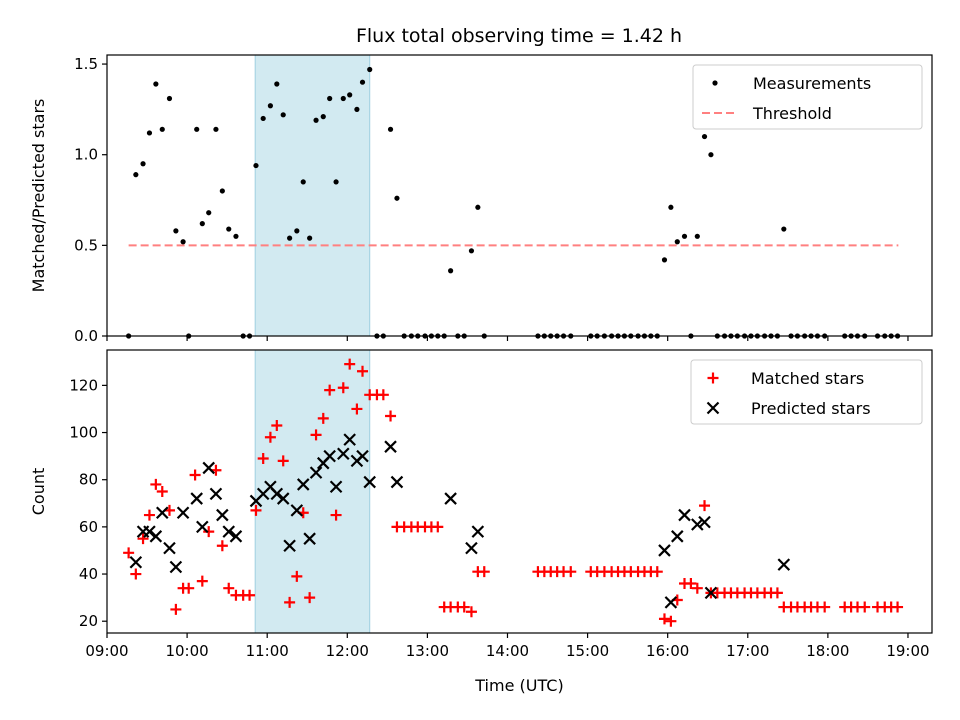 The height and width of the screenshot is (720, 960). Describe the element at coordinates (38, 196) in the screenshot. I see `top-y-axis-label: Matched/Predicted stars` at that location.